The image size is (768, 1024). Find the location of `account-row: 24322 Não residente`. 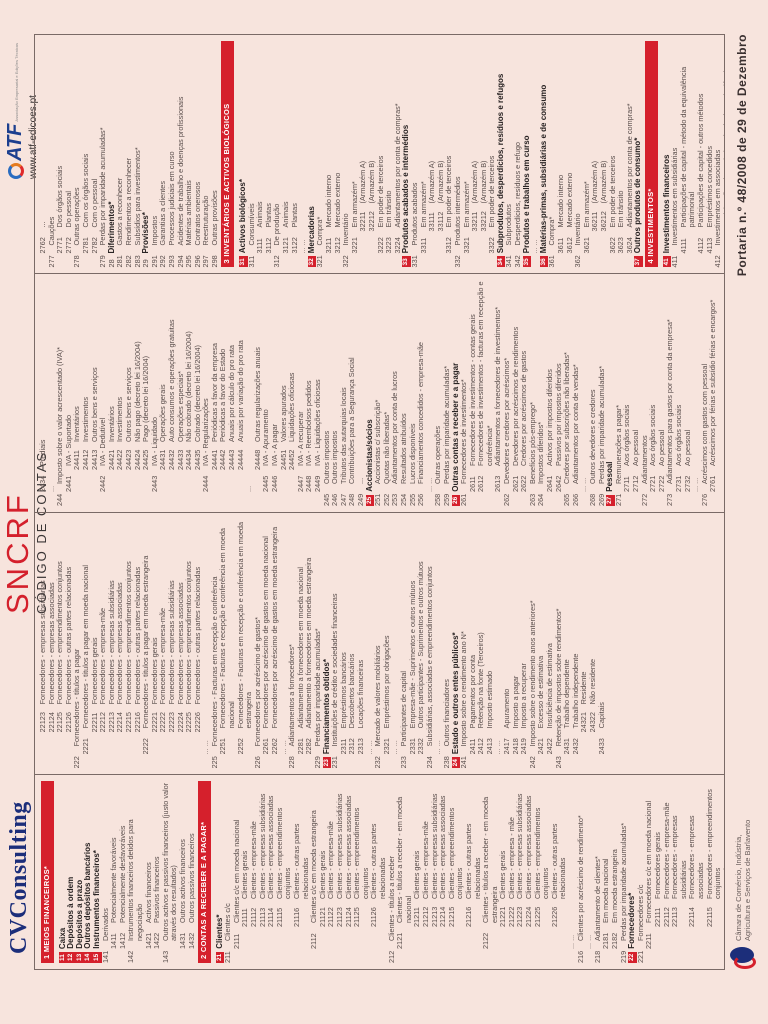

account-row: 24322 Não residente is located at coordinates (593, 643).